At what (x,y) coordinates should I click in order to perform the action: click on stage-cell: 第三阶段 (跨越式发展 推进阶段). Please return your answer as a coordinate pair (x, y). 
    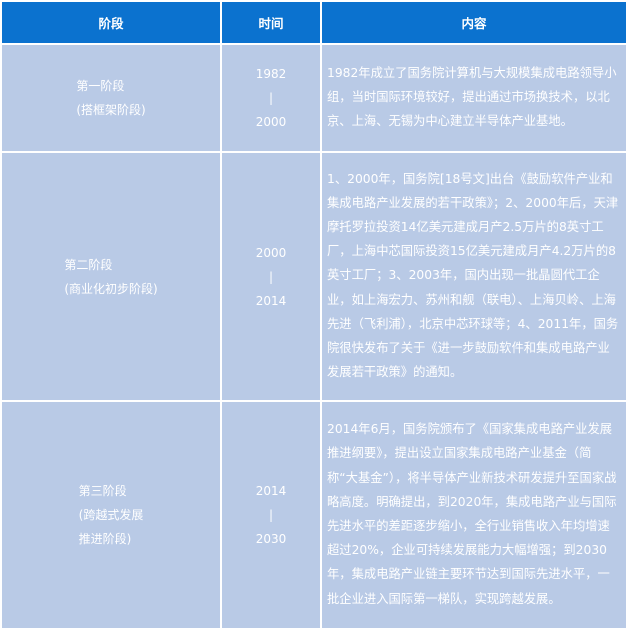
    Looking at the image, I should click on (111, 515).